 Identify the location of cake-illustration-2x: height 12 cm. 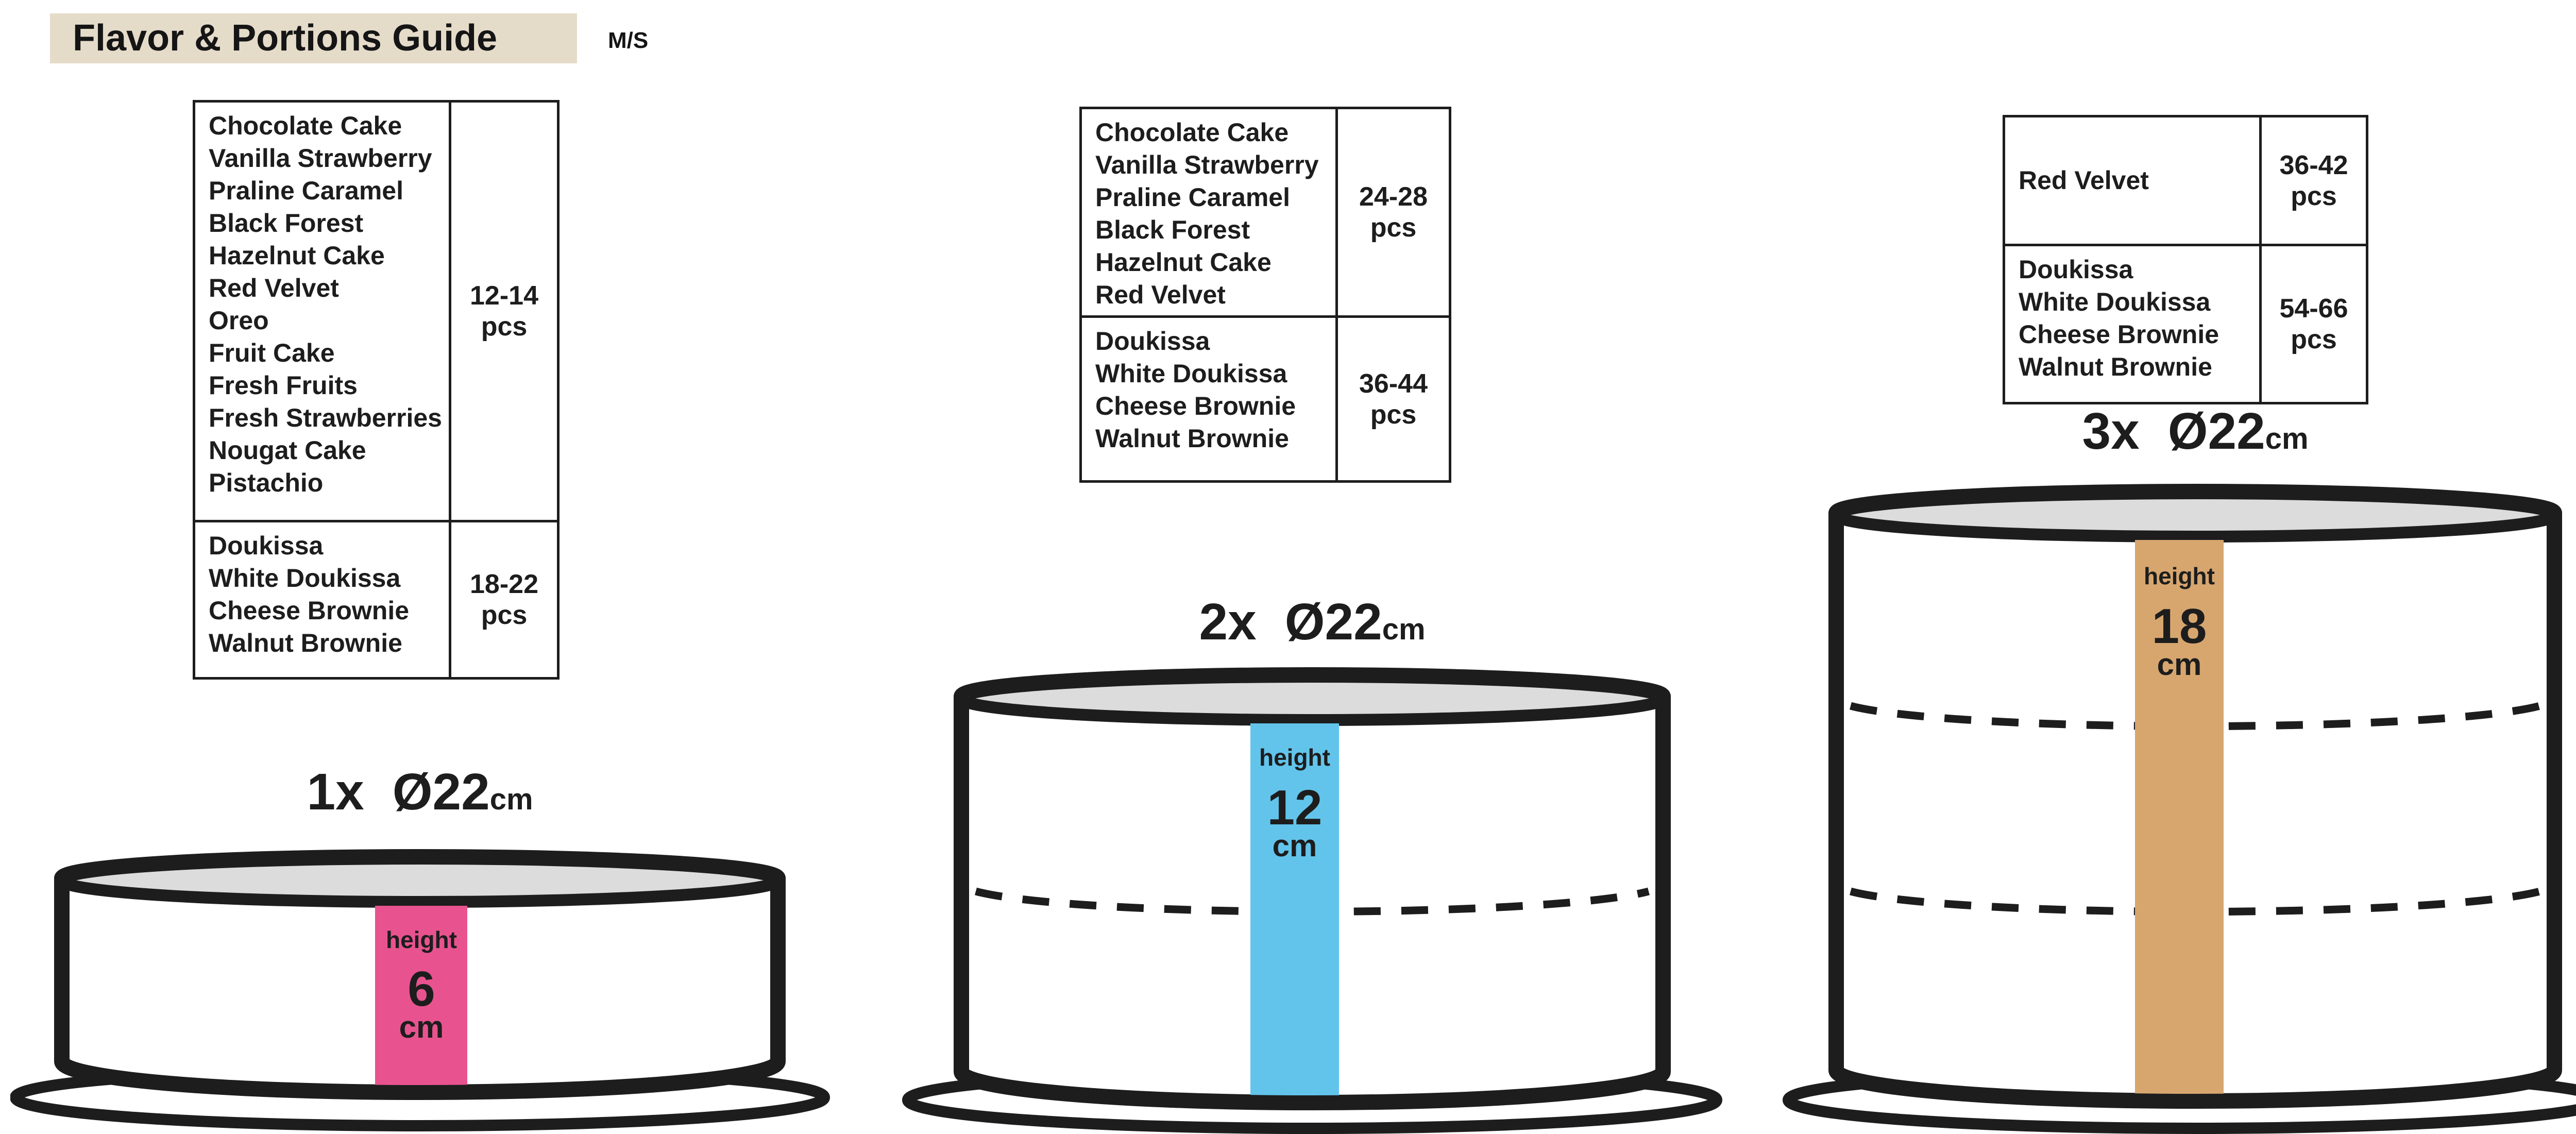
(1312, 901).